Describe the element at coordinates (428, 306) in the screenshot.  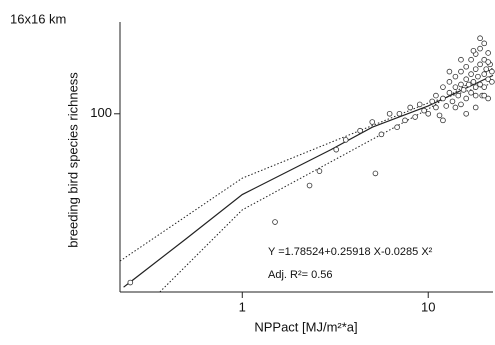
I see `x-tick-label: 10` at that location.